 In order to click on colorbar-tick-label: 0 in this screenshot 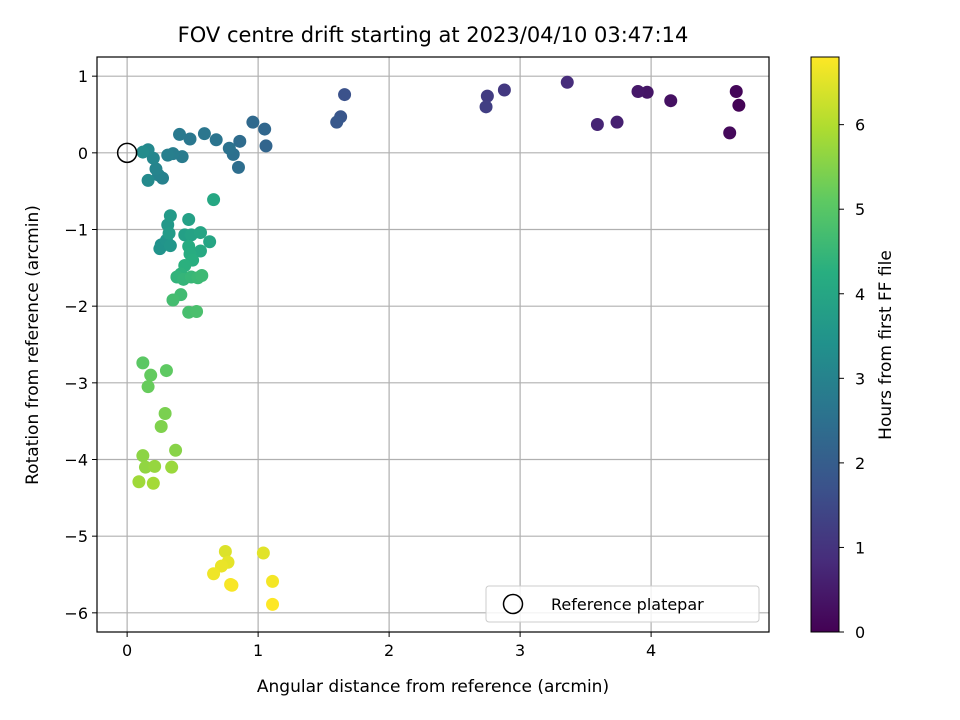, I will do `click(860, 632)`.